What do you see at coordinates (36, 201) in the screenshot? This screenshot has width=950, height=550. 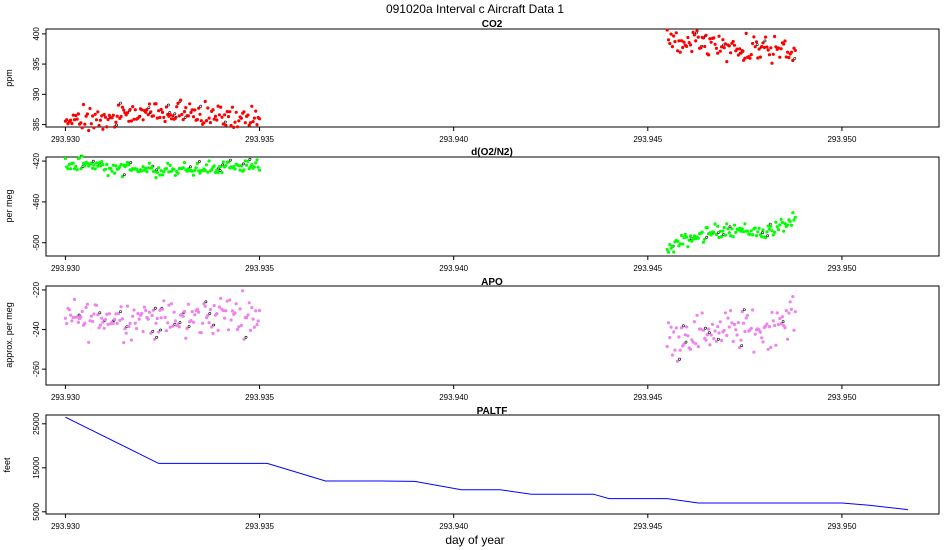 I see `y-tick-label: -460` at bounding box center [36, 201].